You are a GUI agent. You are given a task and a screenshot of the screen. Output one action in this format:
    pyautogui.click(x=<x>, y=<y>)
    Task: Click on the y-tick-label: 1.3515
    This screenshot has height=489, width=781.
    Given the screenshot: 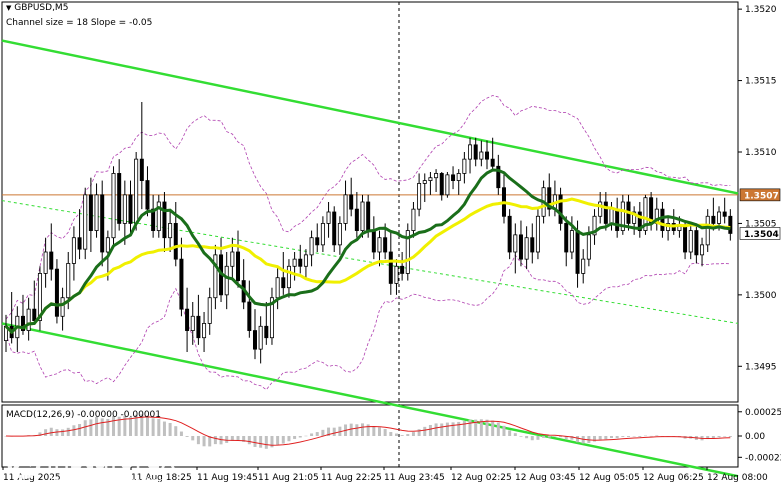 What is the action you would take?
    pyautogui.click(x=761, y=82)
    